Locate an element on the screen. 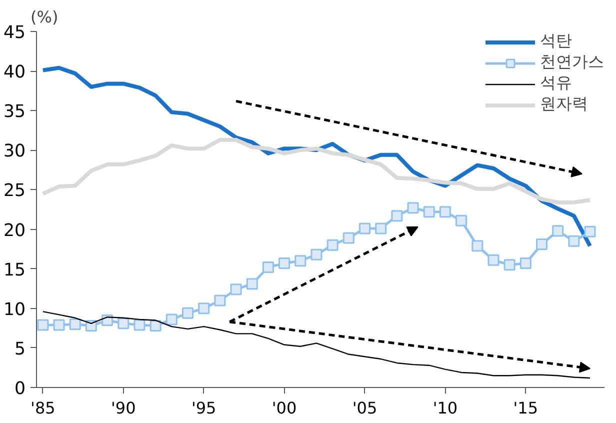 This screenshot has width=616, height=423. y-tick-label: 0 is located at coordinates (20, 389).